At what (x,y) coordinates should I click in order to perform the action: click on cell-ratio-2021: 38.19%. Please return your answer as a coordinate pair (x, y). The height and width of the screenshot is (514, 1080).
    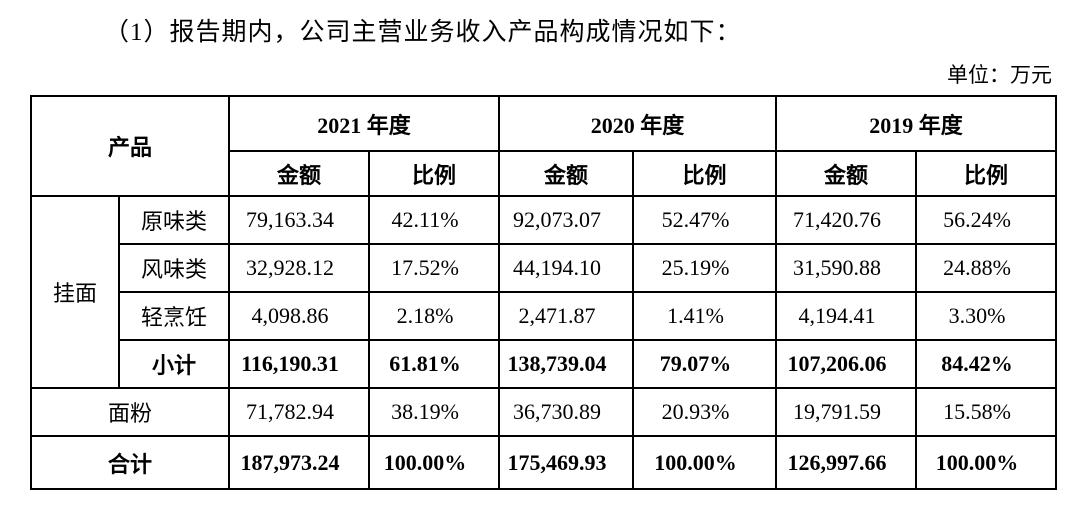
    Looking at the image, I should click on (434, 412).